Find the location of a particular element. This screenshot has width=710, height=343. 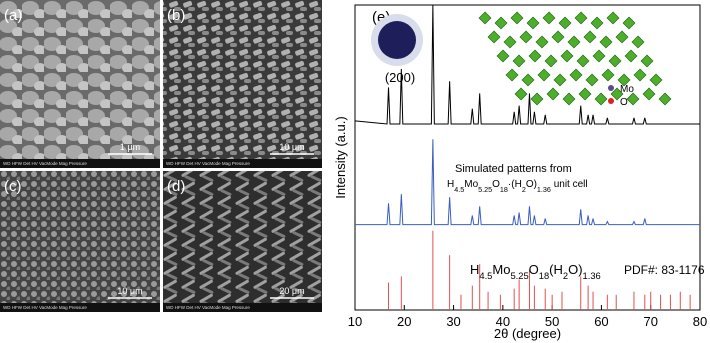

sample-powder is located at coordinates (397, 40).